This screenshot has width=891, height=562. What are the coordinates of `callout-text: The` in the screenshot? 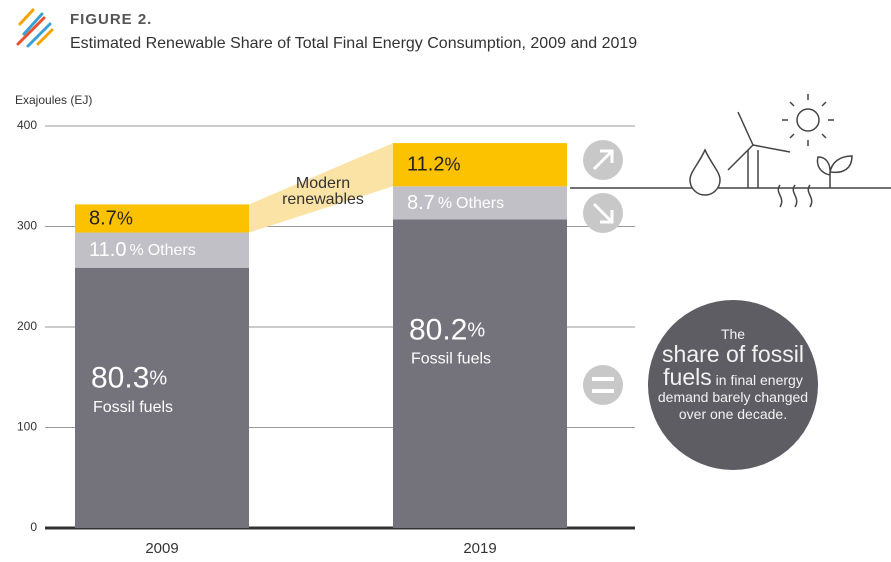 It's located at (733, 334).